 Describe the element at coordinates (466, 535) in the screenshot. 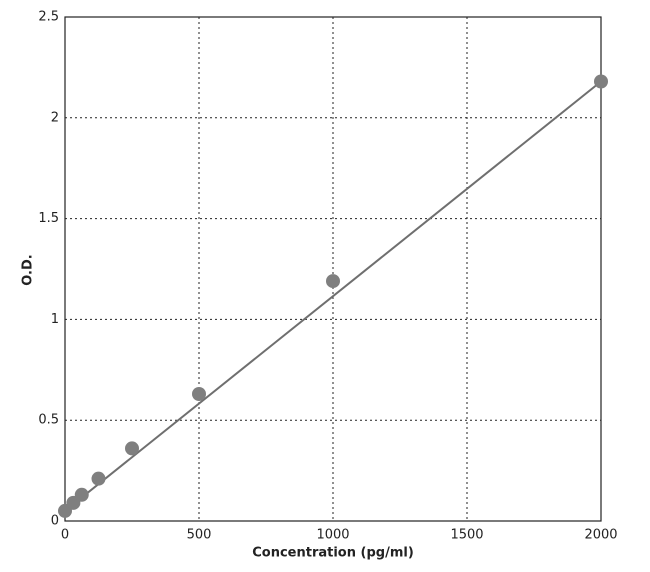

I see `x-tick-label: 1500` at that location.